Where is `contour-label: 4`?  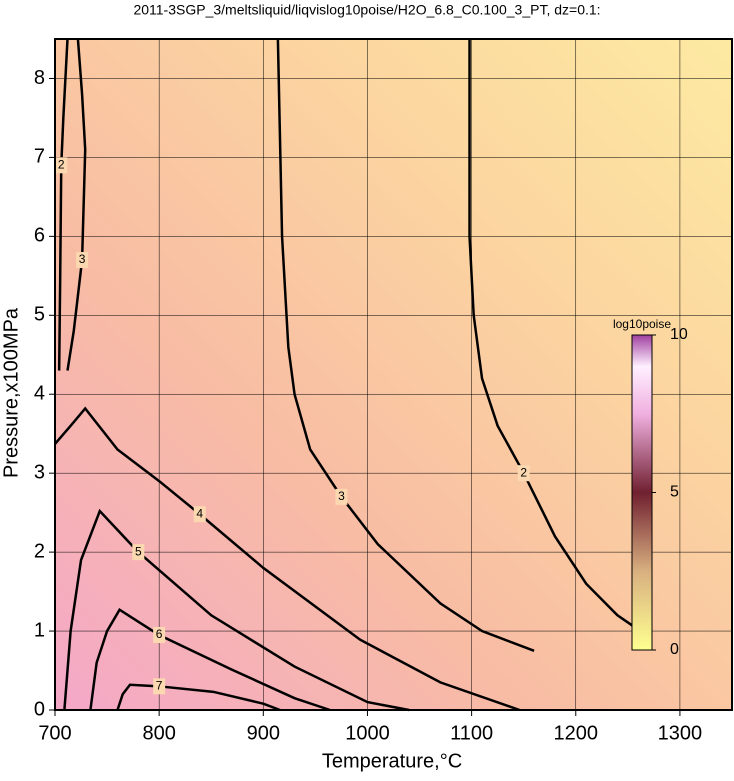 contour-label: 4 is located at coordinates (199, 513).